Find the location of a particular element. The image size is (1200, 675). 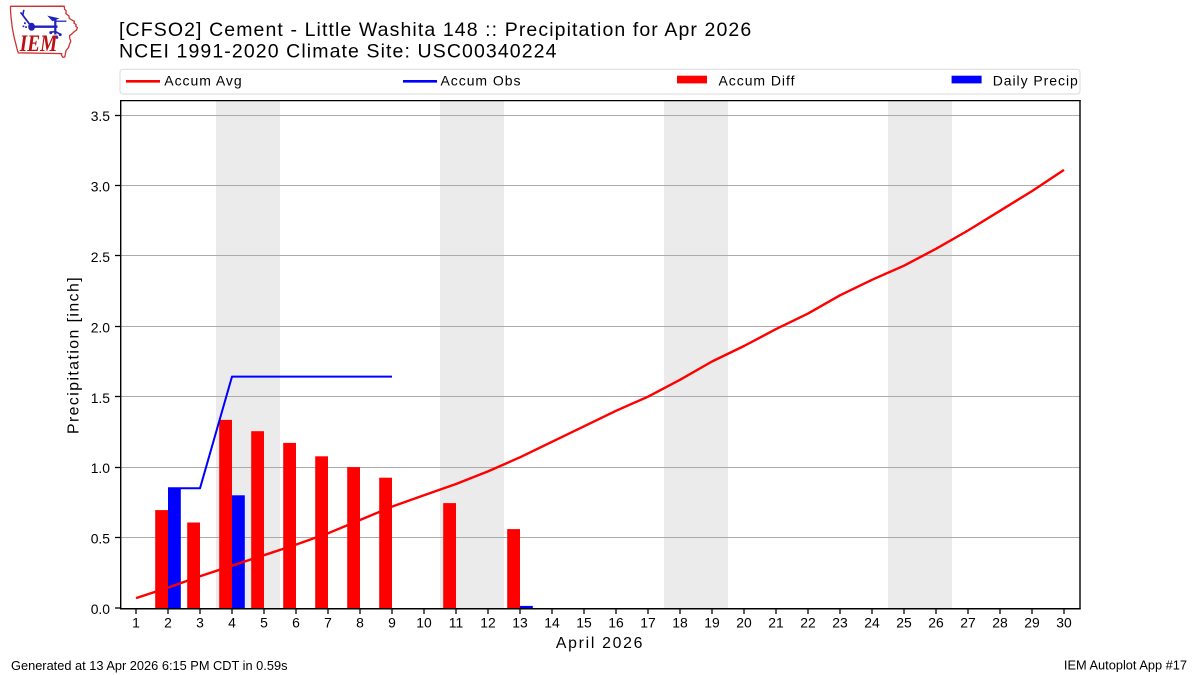

svg-text: 3 is located at coordinates (200, 623).